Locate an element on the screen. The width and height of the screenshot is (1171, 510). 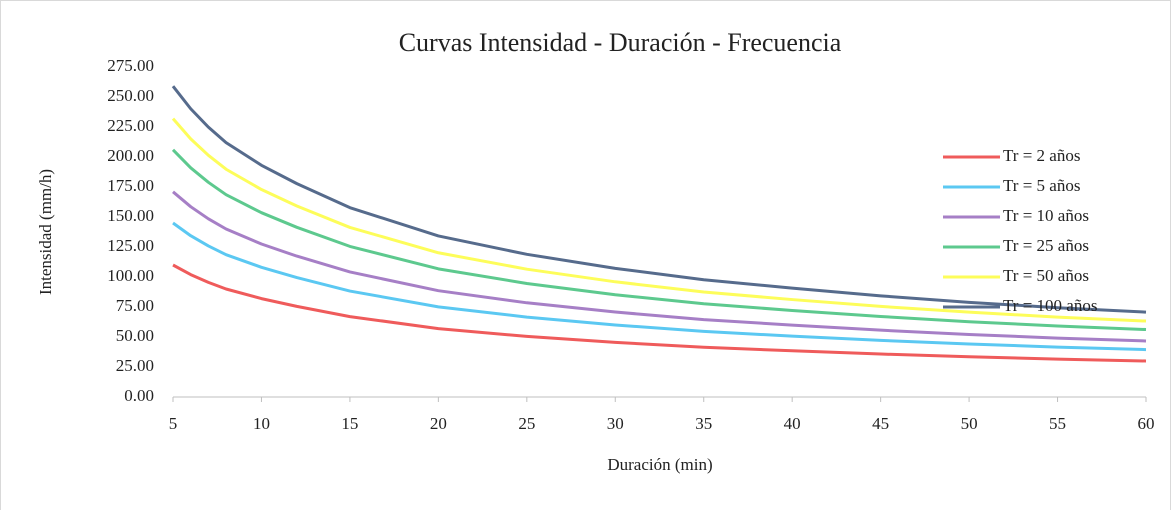
y-tick-label: 225.00 is located at coordinates (130, 125).